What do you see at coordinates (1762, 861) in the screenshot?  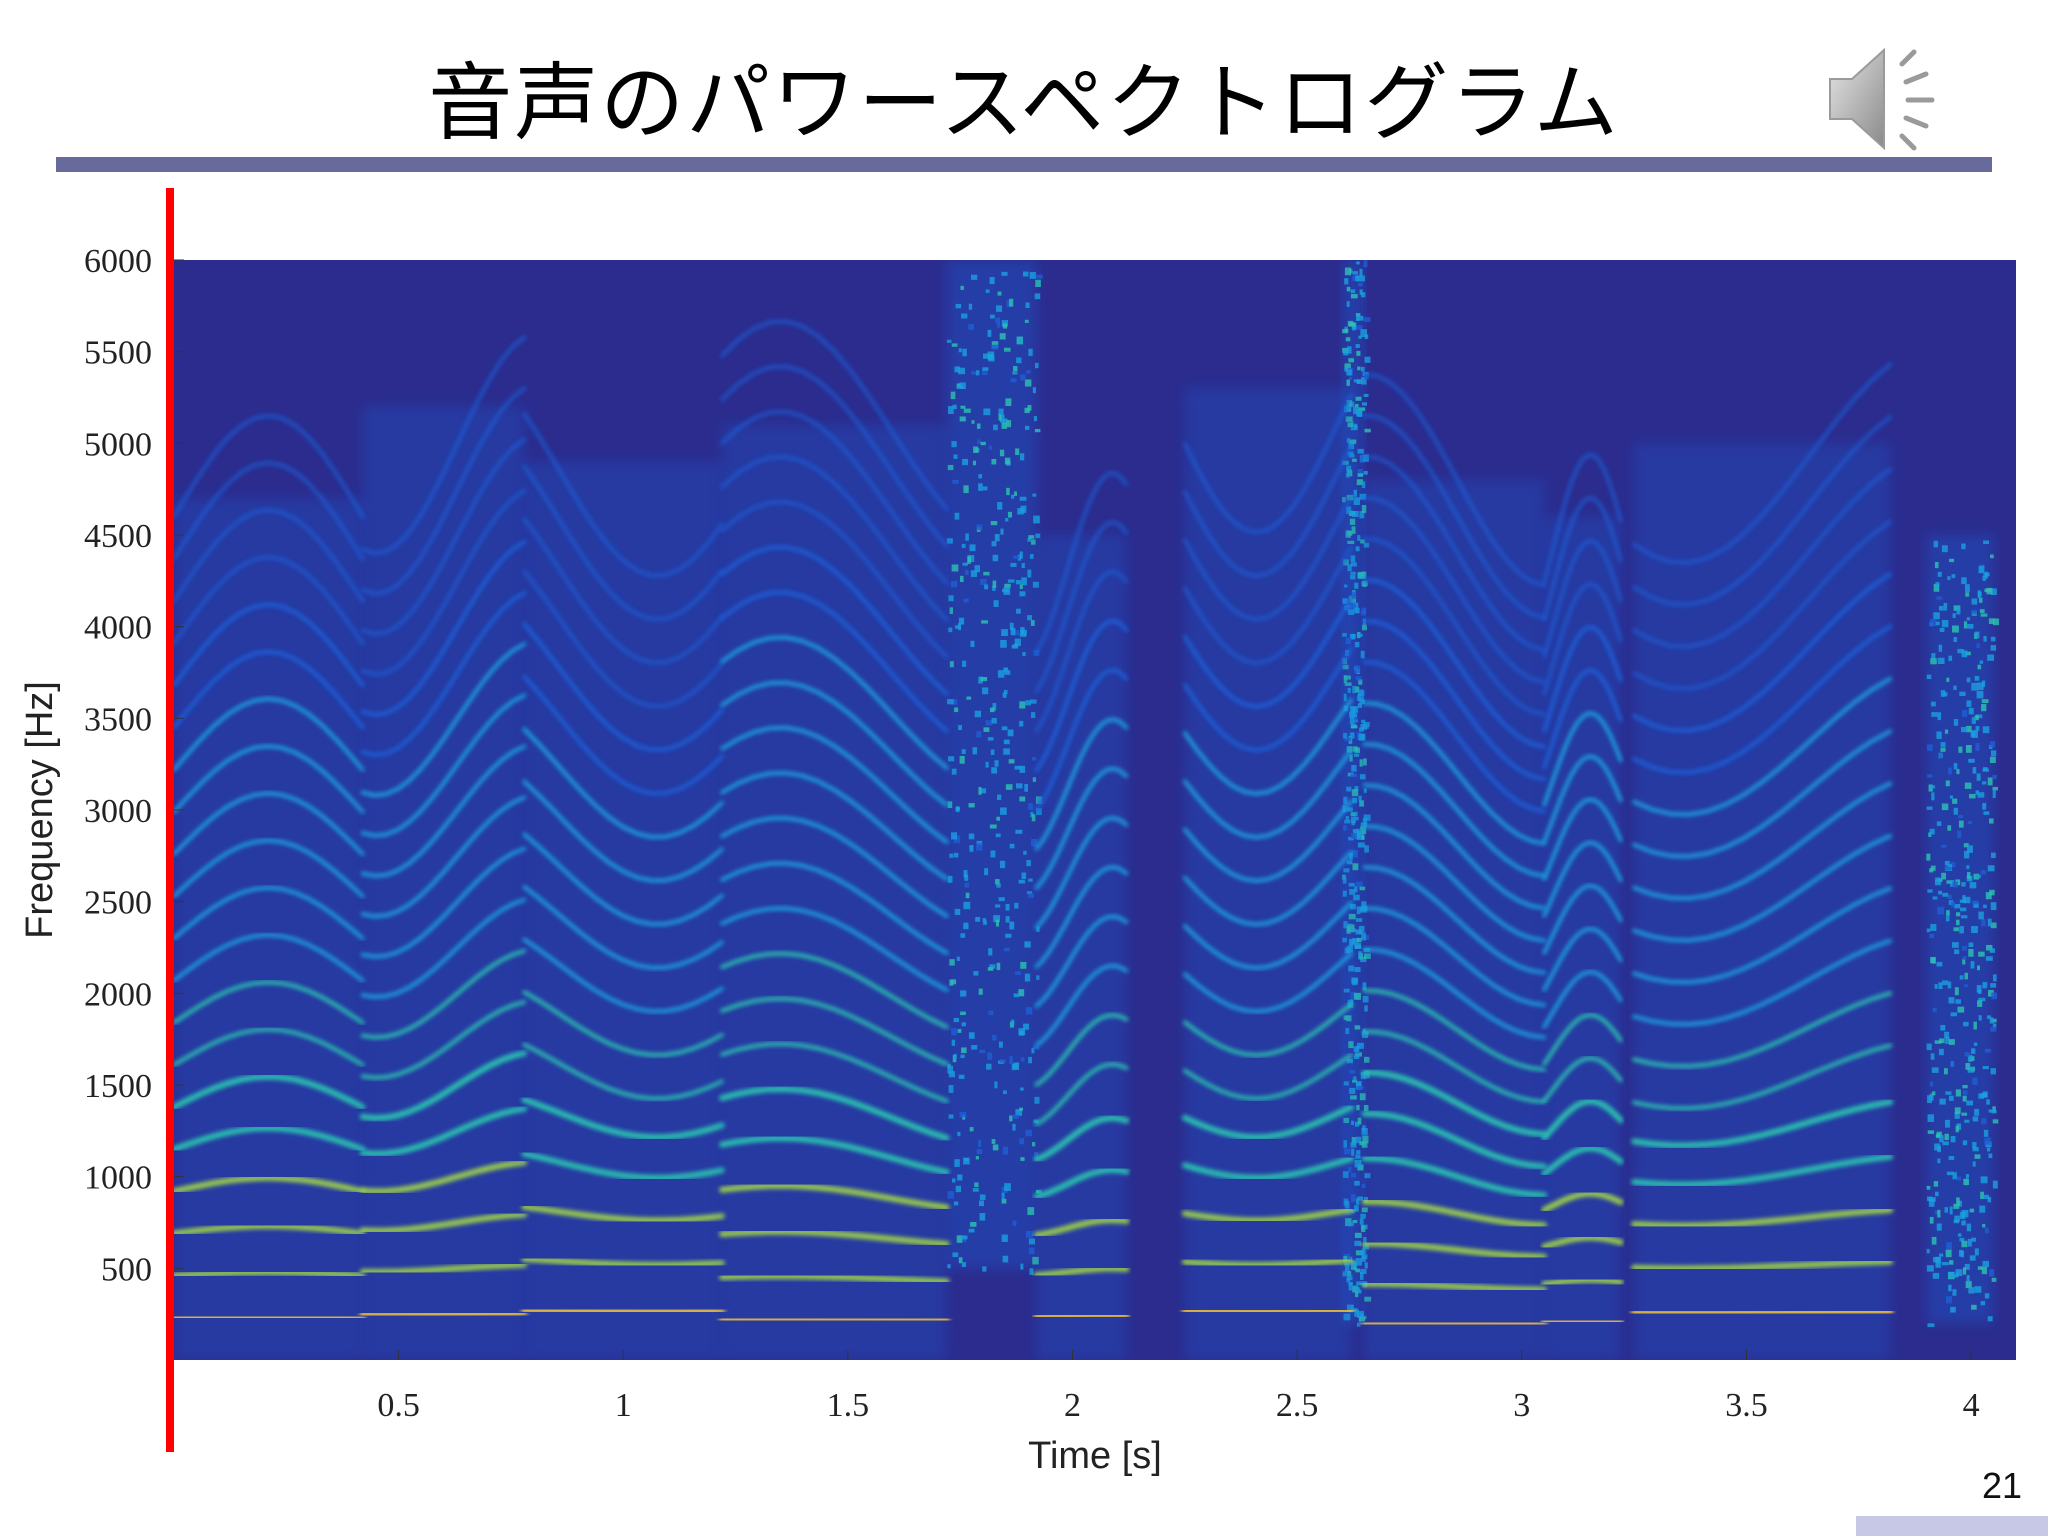 I see `voiced-segment` at bounding box center [1762, 861].